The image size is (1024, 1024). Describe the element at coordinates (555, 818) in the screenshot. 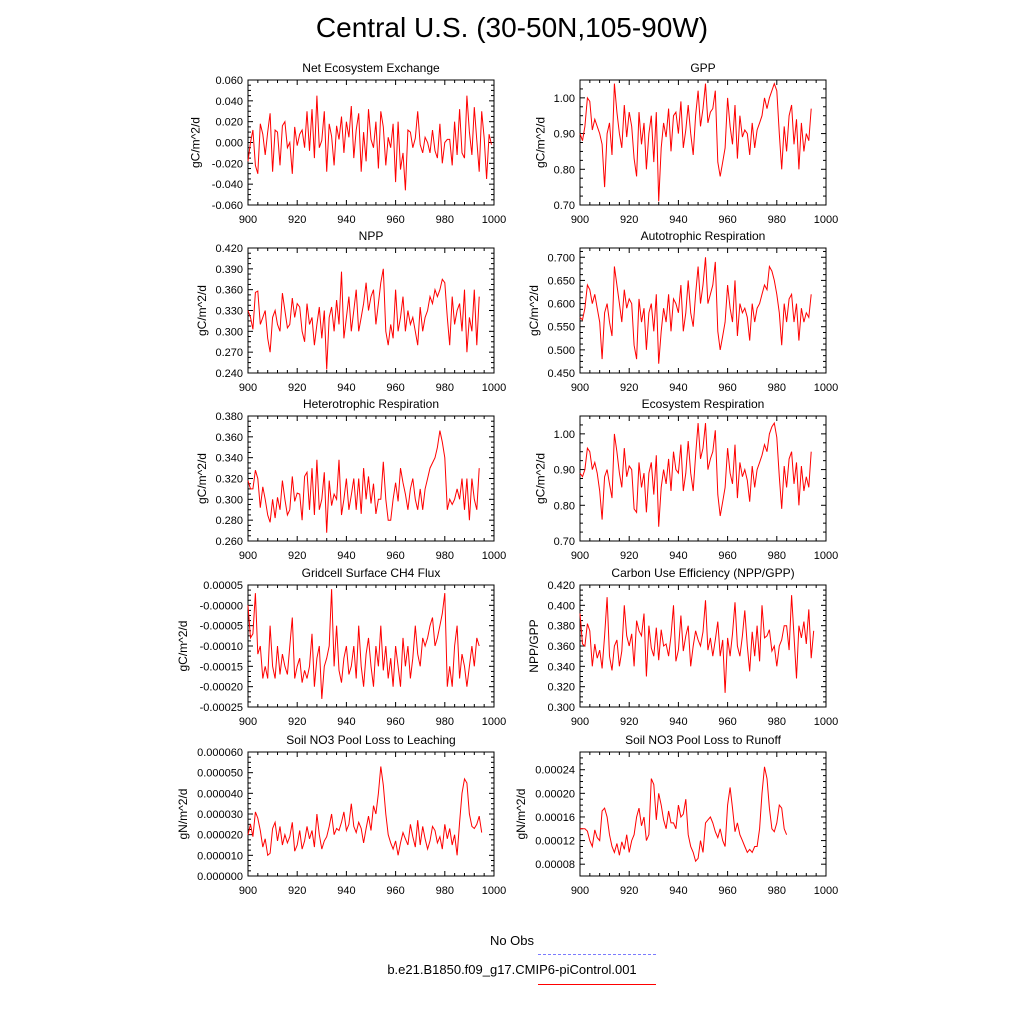

I see `y-tick-label: 0.00016` at that location.